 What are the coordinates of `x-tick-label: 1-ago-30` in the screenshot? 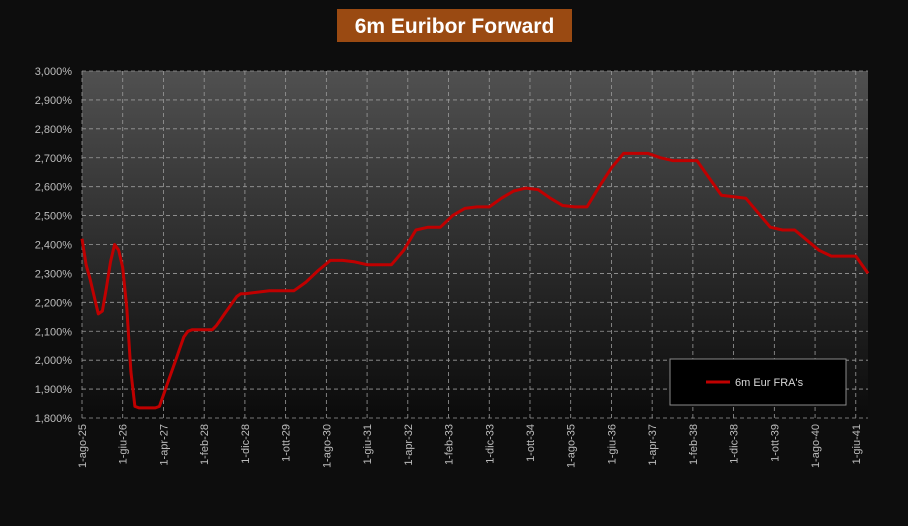 It's located at (327, 446).